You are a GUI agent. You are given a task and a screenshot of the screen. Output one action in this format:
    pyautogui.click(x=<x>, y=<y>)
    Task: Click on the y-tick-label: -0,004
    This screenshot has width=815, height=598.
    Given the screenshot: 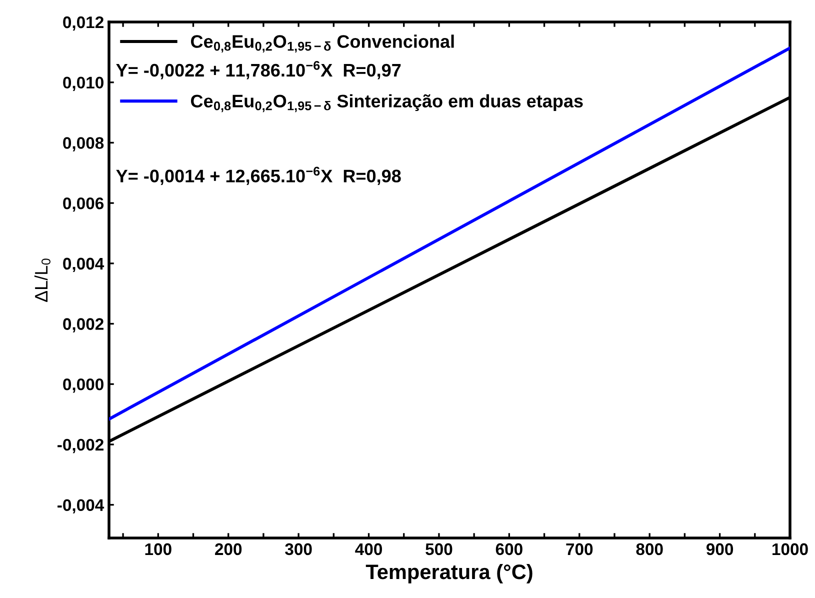 What is the action you would take?
    pyautogui.click(x=81, y=506)
    